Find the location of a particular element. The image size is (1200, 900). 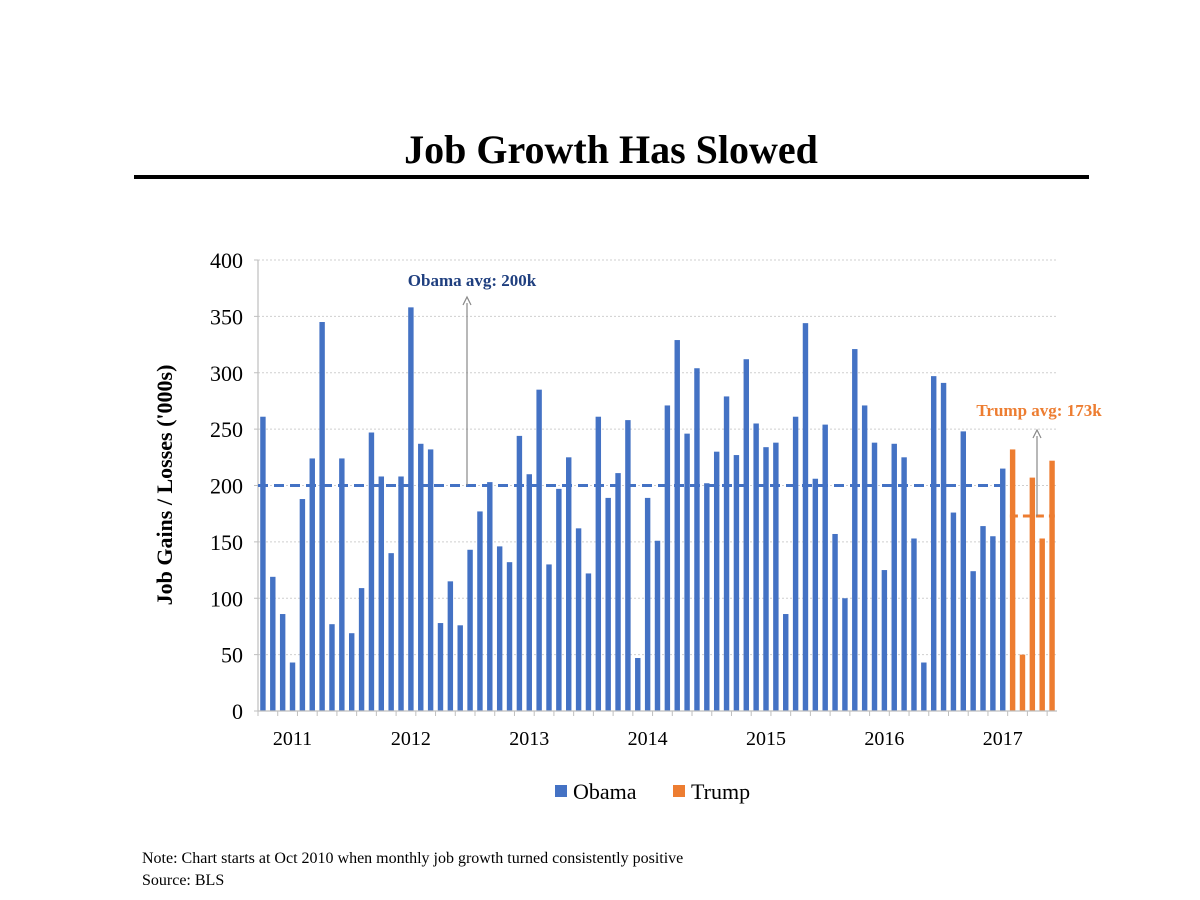

x-tick-label-2016: 2016 is located at coordinates (884, 739).